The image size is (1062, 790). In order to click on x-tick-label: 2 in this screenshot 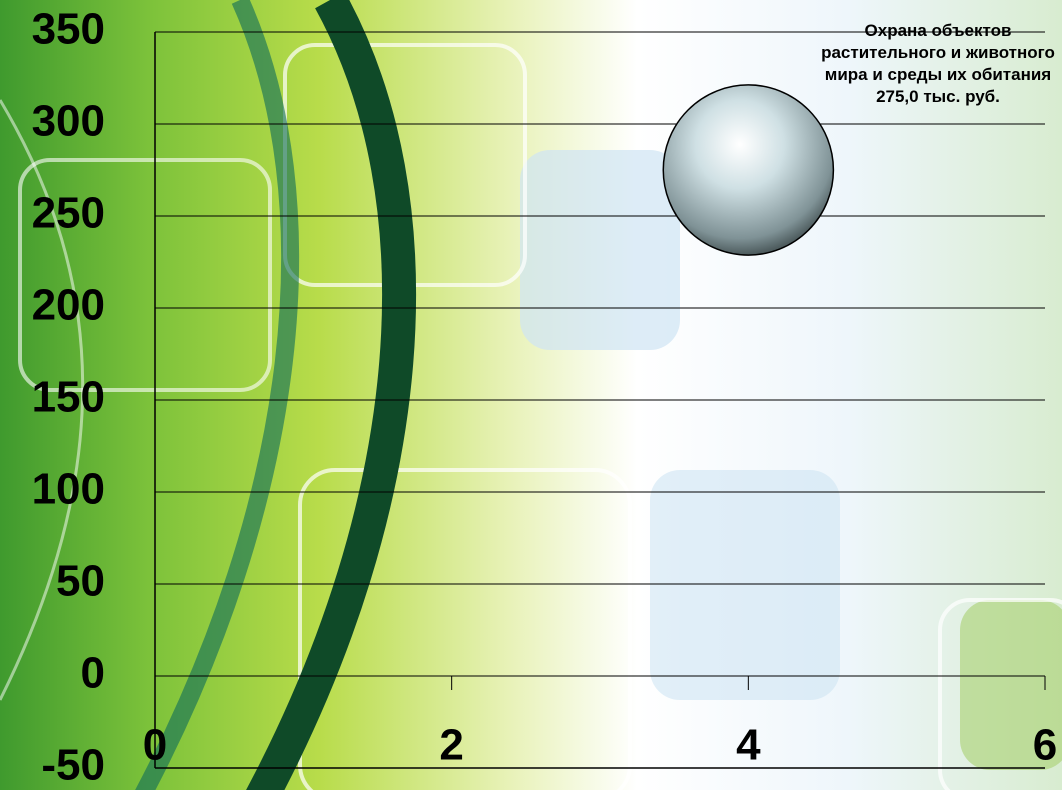, I will do `click(451, 745)`.